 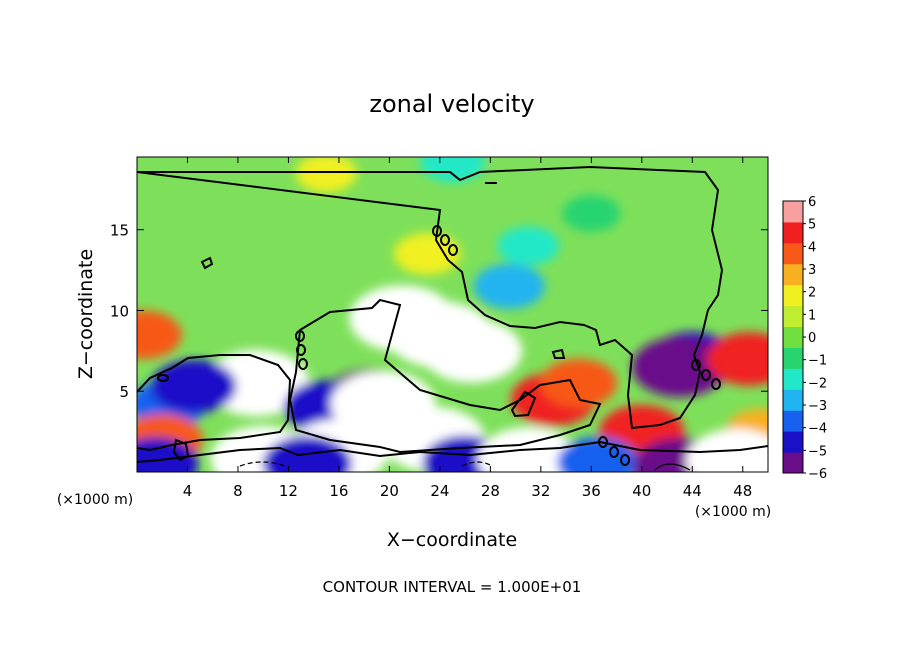 What do you see at coordinates (238, 491) in the screenshot?
I see `x-tick-label: 8` at bounding box center [238, 491].